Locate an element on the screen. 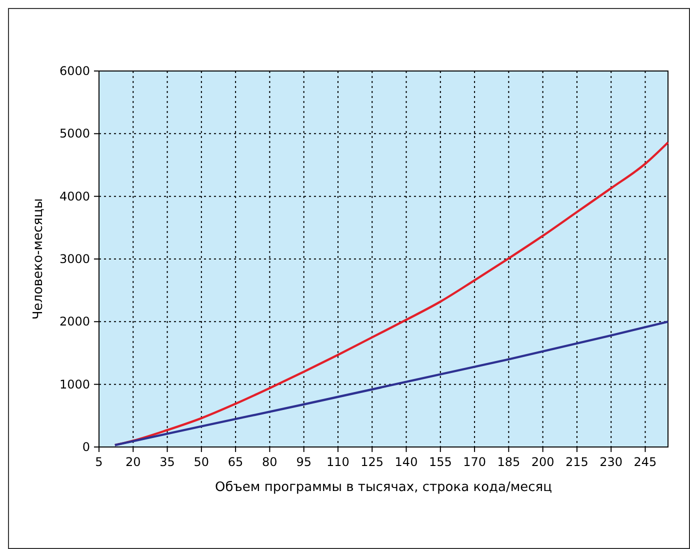  x-tick-label: 245 is located at coordinates (645, 462).